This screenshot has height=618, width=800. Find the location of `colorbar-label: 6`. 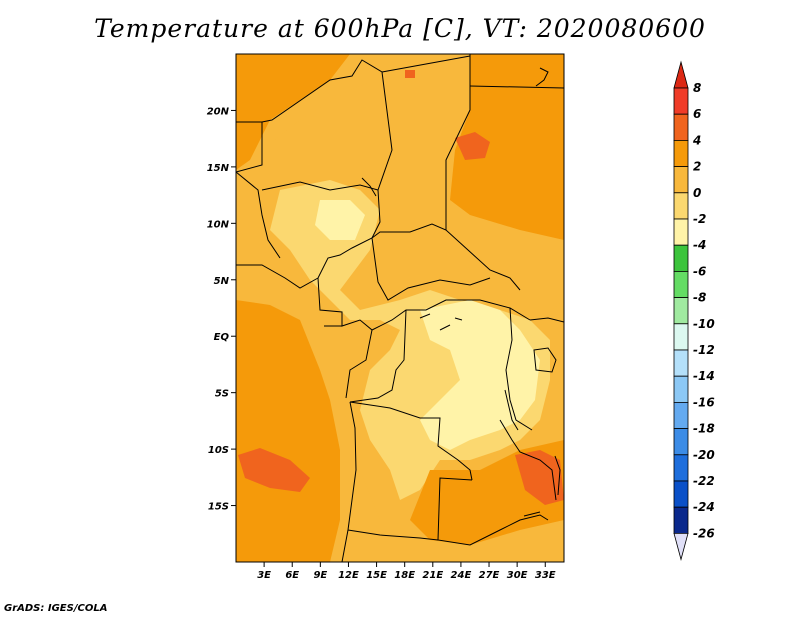

colorbar-label: 6 is located at coordinates (697, 114).